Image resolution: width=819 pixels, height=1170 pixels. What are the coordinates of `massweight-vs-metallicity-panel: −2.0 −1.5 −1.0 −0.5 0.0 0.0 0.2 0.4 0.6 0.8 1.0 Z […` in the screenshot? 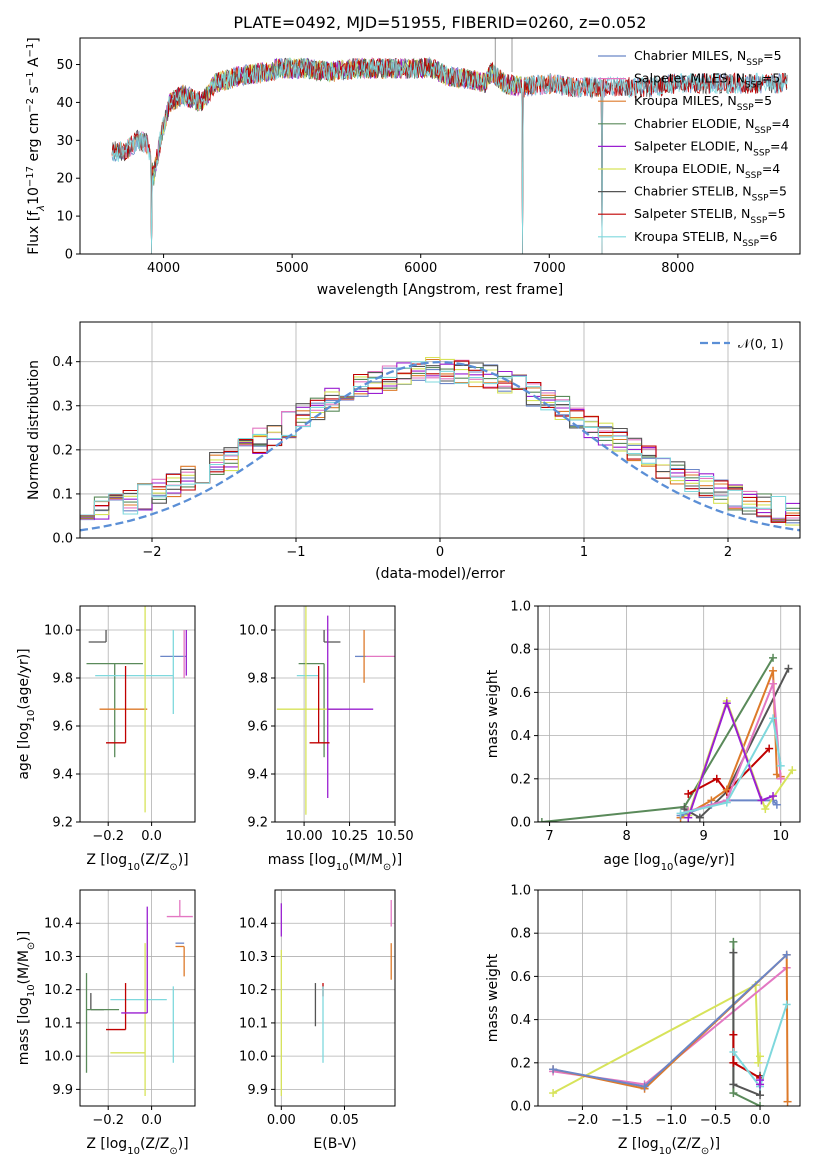 It's located at (643, 1020).